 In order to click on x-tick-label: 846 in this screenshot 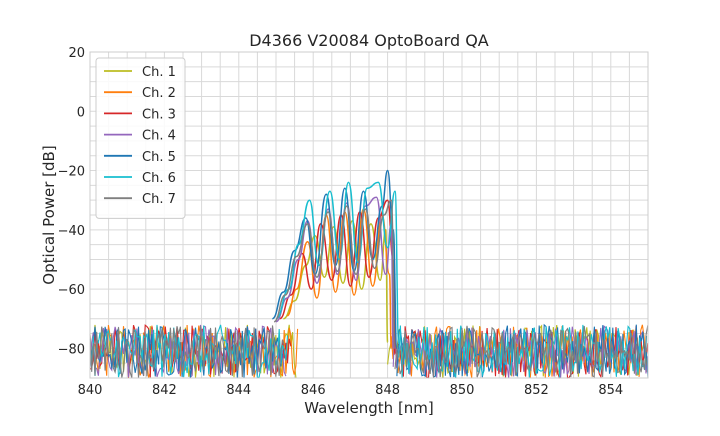, I will do `click(313, 390)`.